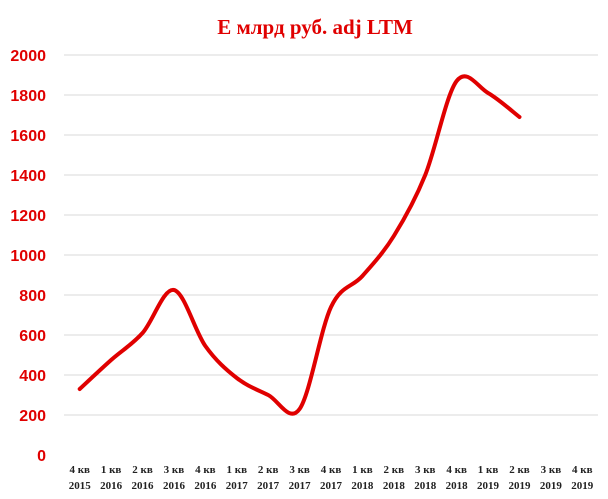 Image resolution: width=608 pixels, height=499 pixels. Describe the element at coordinates (41, 456) in the screenshot. I see `y-tick-label: 0` at that location.